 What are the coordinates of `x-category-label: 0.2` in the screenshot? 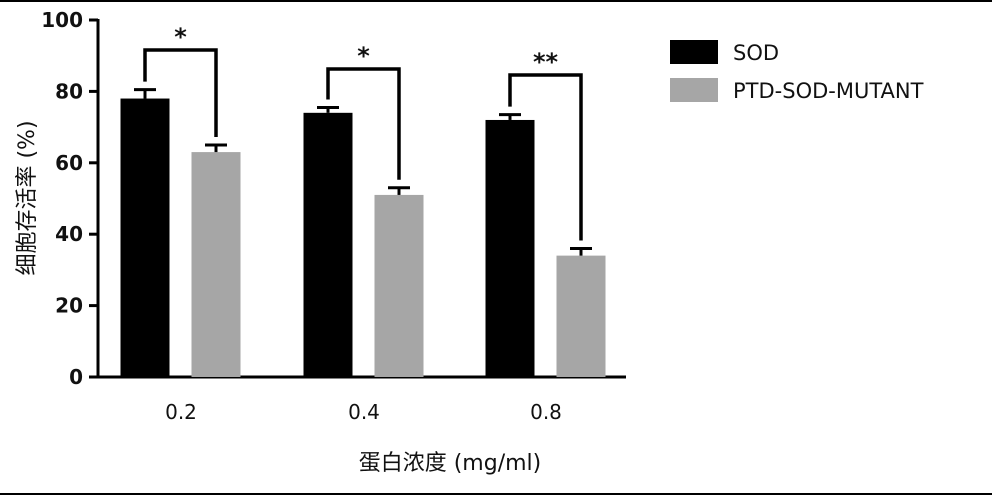 It's located at (181, 412).